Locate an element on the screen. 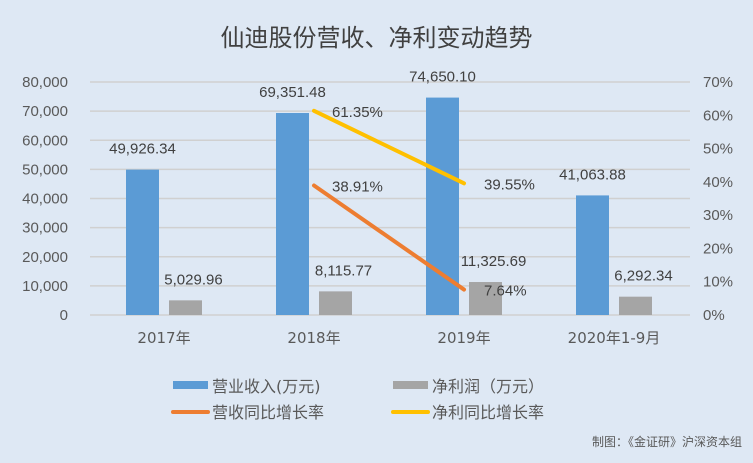 The image size is (753, 463). category-label: 2017年 is located at coordinates (163, 338).